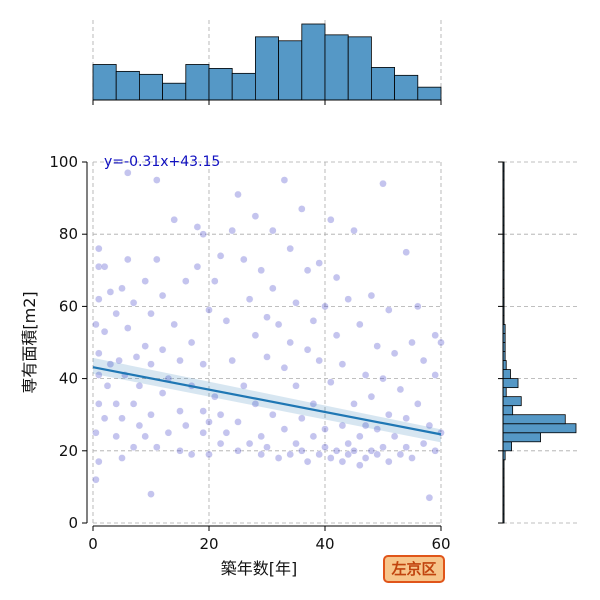 This screenshot has width=600, height=600. What do you see at coordinates (259, 568) in the screenshot?
I see `x-axis-label: 築年数[年]` at bounding box center [259, 568].